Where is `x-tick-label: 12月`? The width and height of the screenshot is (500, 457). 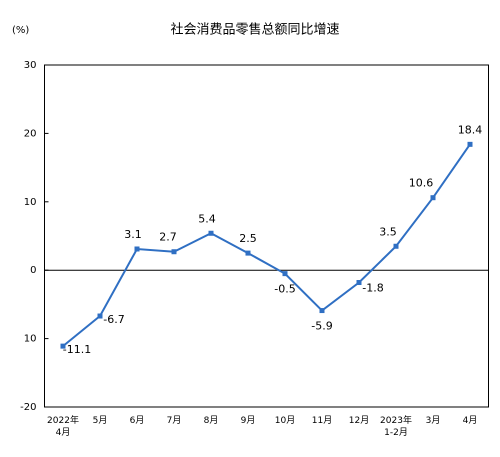
x-tick-label: 12月 is located at coordinates (359, 421).